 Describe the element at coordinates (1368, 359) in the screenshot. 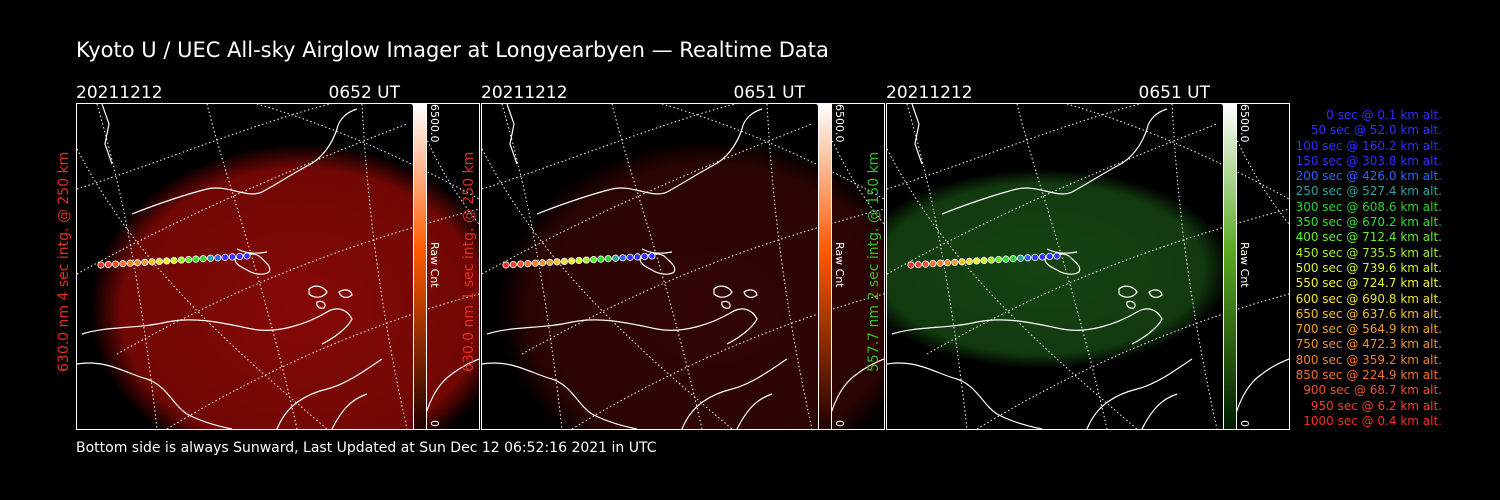

I see `legend-row: 800 sec @ 359.2 km alt.` at that location.